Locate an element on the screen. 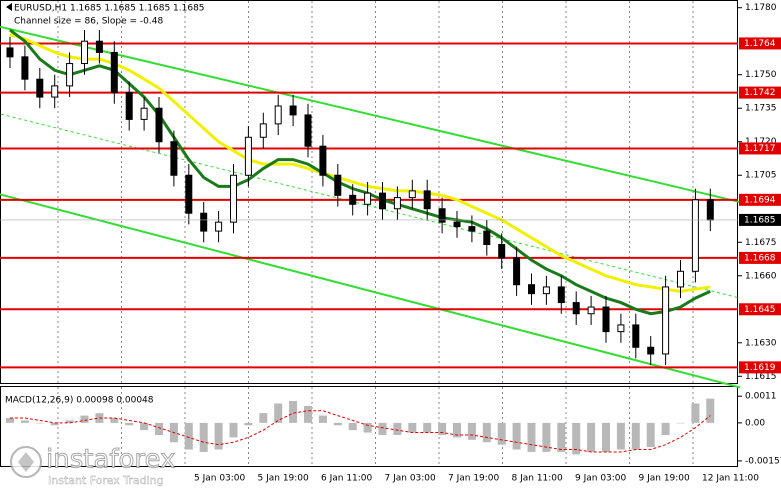  x-tick-label: 7 Jan 19:00 is located at coordinates (474, 479).